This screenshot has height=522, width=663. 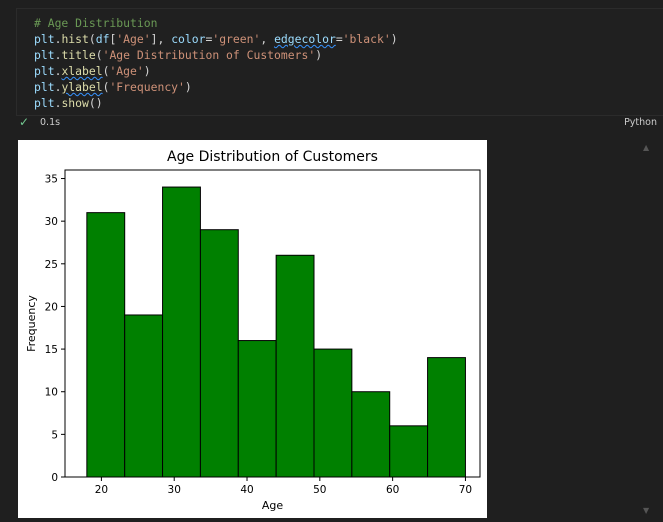 What do you see at coordinates (216, 71) in the screenshot?
I see `code-line: plt.xlabel('Age')` at bounding box center [216, 71].